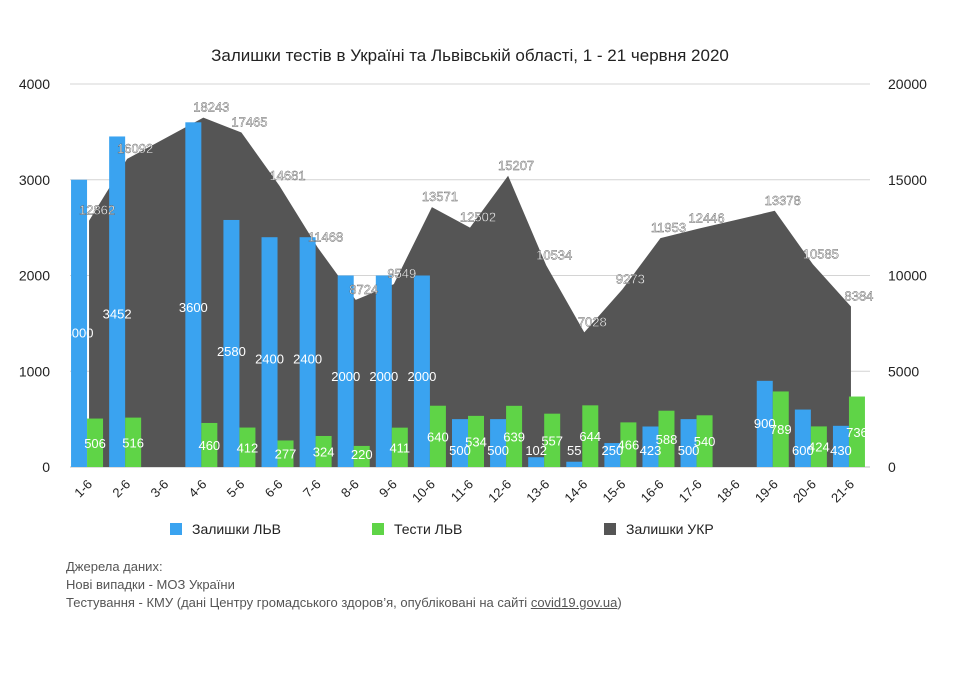 The image size is (960, 694). What do you see at coordinates (325, 236) in the screenshot?
I see `data-label-zalyshky-ukr: 11468` at bounding box center [325, 236].